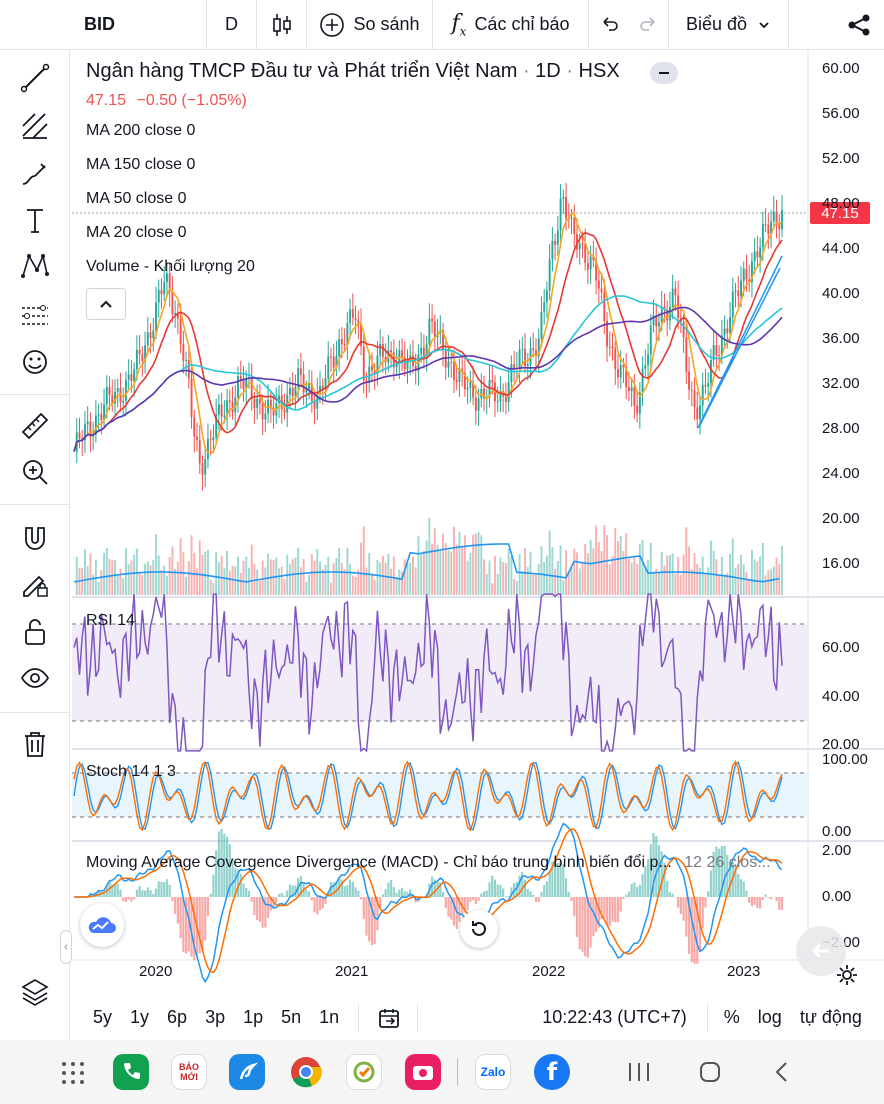  What do you see at coordinates (423, 1072) in the screenshot?
I see `camera-app-icon` at bounding box center [423, 1072].